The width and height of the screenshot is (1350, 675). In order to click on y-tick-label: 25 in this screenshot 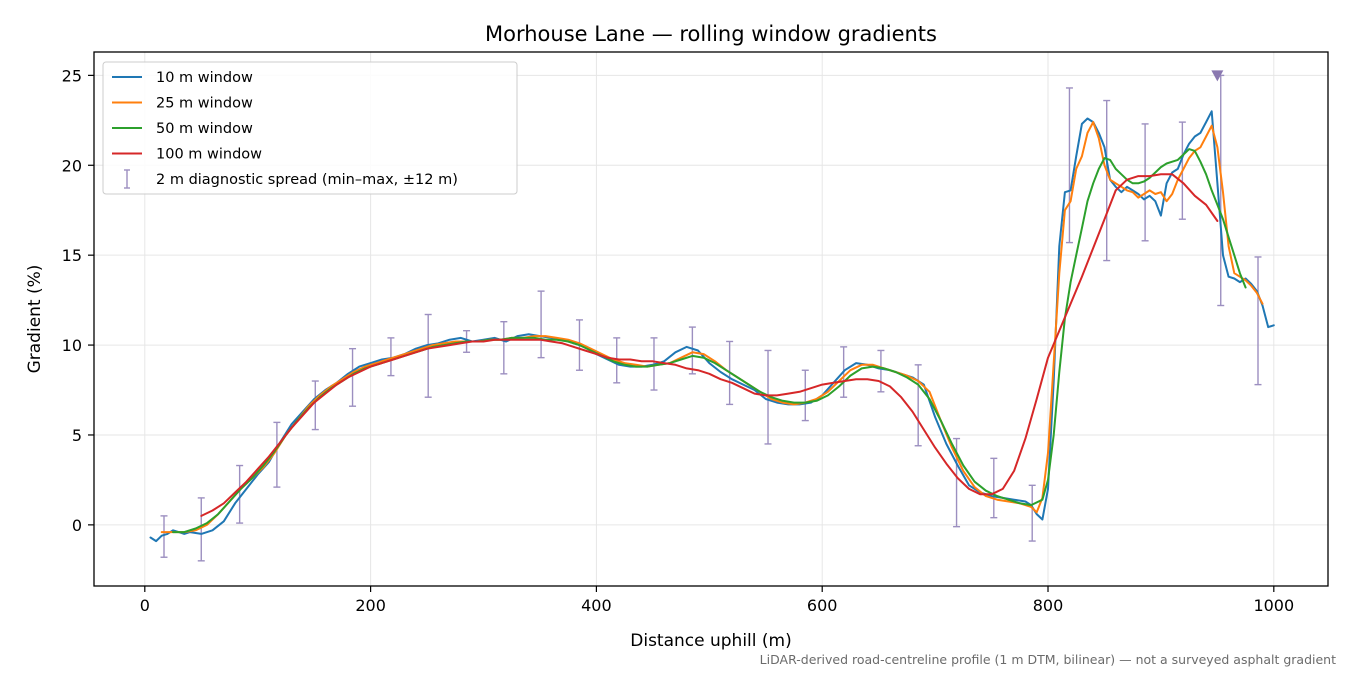, I will do `click(72, 75)`.